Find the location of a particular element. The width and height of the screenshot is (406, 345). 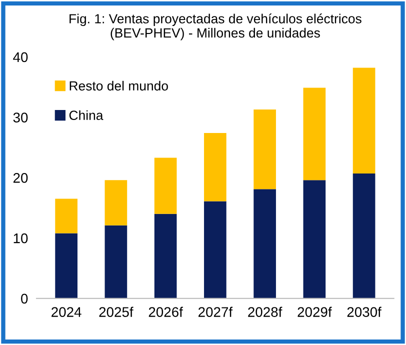

y-tick-label: 30 is located at coordinates (20, 117).